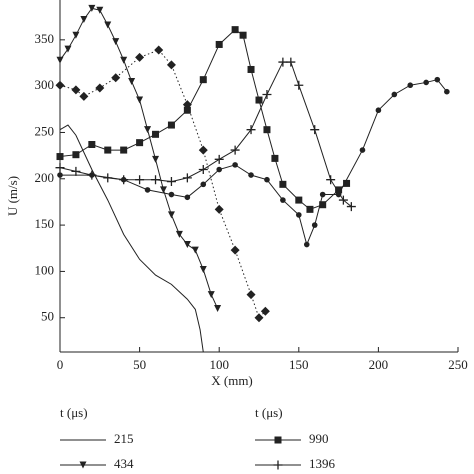  I want to click on legend-label: 990, so click(319, 438).